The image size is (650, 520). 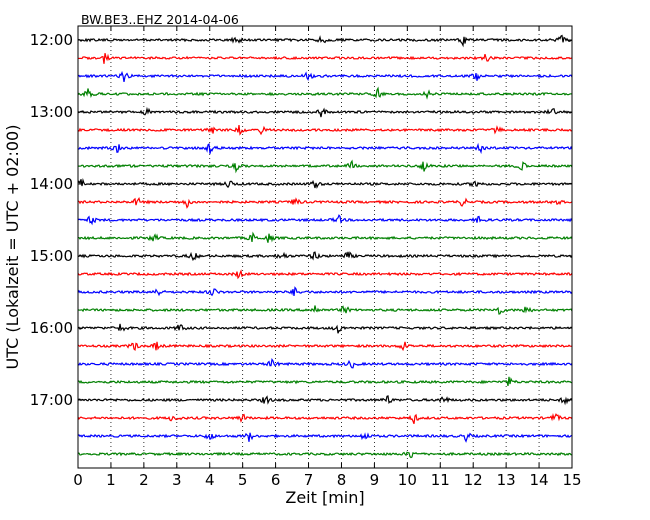 What do you see at coordinates (506, 480) in the screenshot?
I see `x-tick-label: 13` at bounding box center [506, 480].